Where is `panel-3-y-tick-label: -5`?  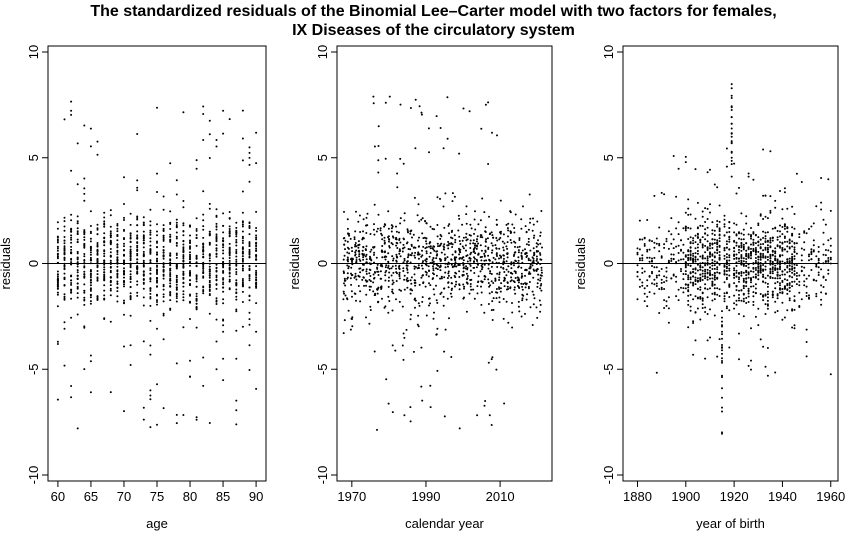
panel-3-y-tick-label: -5 is located at coordinates (608, 369).